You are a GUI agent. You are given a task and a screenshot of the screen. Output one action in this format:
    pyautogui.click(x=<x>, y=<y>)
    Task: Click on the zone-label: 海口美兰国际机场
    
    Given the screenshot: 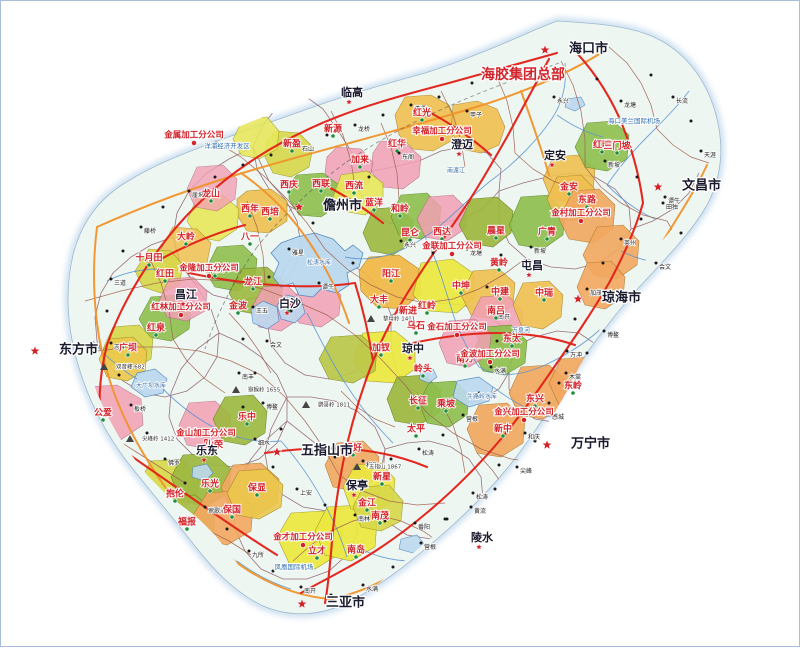 What is the action you would take?
    pyautogui.click(x=634, y=120)
    